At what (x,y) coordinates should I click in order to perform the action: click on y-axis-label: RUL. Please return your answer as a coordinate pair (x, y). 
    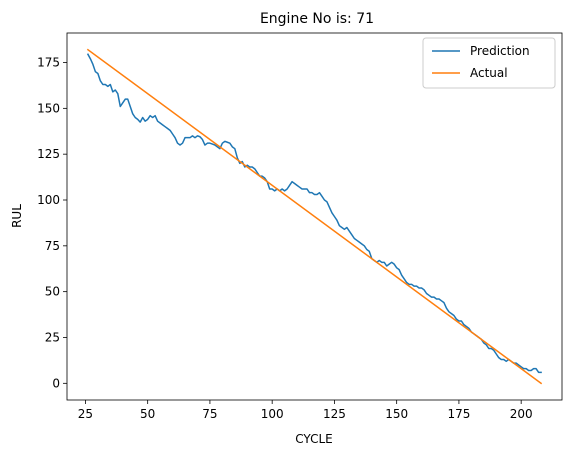
    Looking at the image, I should click on (17, 216).